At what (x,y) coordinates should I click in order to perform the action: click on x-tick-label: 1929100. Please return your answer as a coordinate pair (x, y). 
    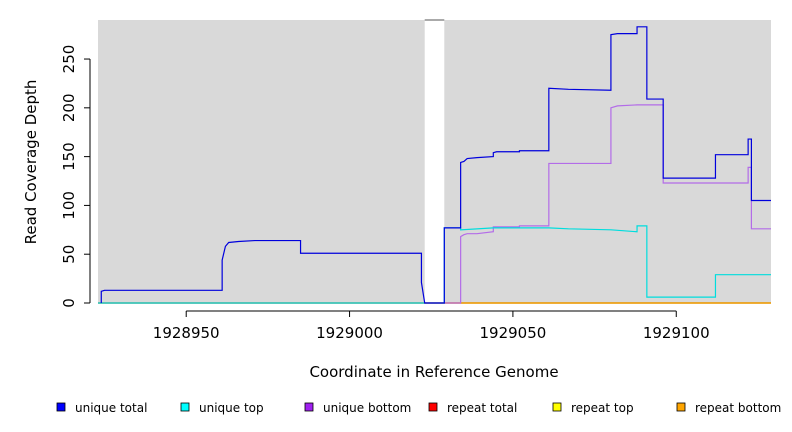
    Looking at the image, I should click on (676, 333).